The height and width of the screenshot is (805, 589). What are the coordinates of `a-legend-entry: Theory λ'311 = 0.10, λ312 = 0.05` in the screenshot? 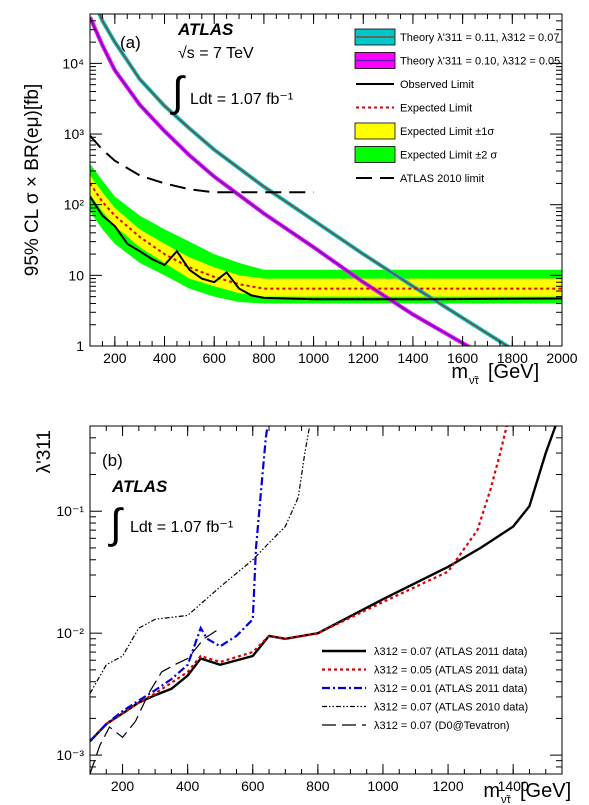 It's located at (457, 60).